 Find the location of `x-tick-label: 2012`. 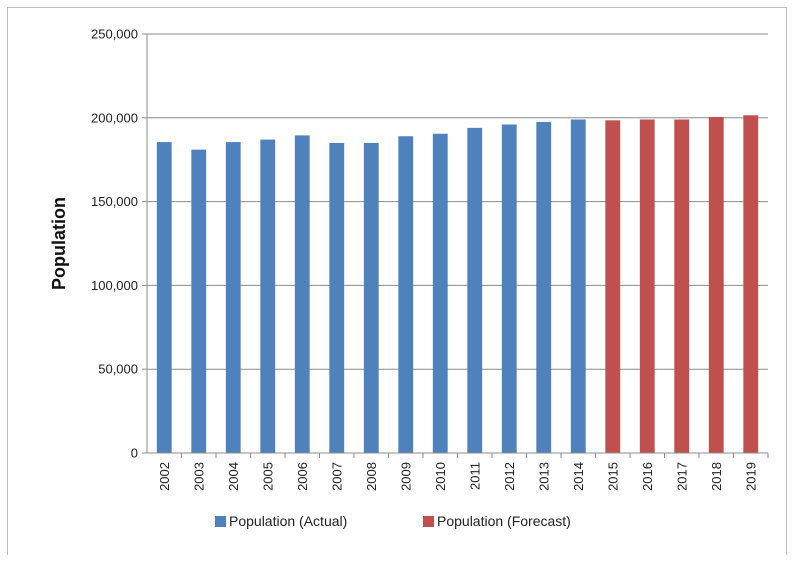

x-tick-label: 2012 is located at coordinates (509, 476).